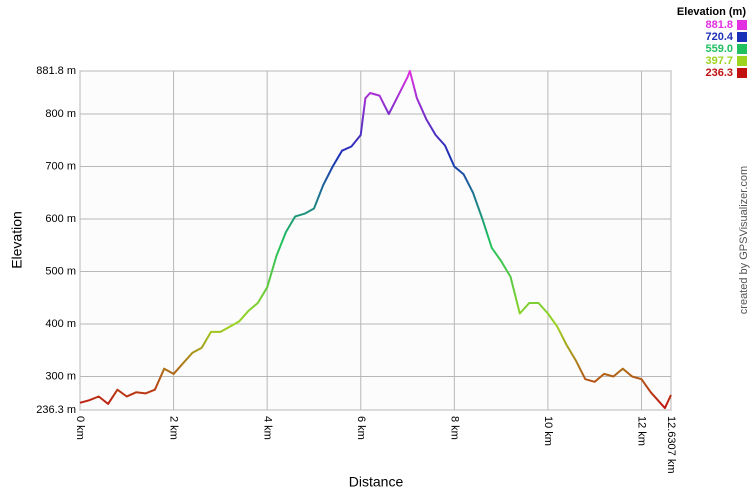 The image size is (751, 491). Describe the element at coordinates (80, 428) in the screenshot. I see `x-tick-label: 0 km` at that location.